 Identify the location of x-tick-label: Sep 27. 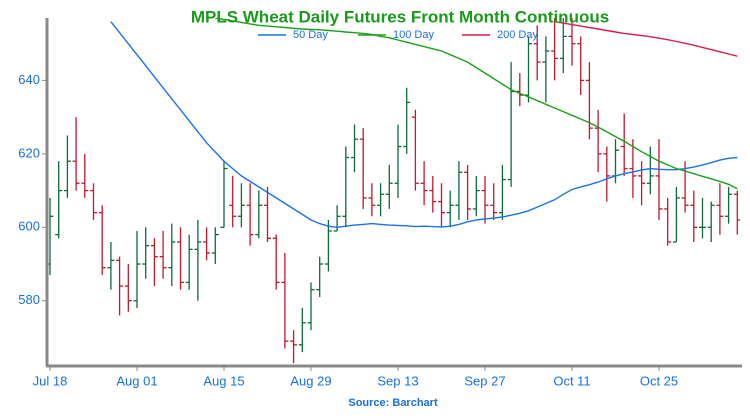
(484, 380).